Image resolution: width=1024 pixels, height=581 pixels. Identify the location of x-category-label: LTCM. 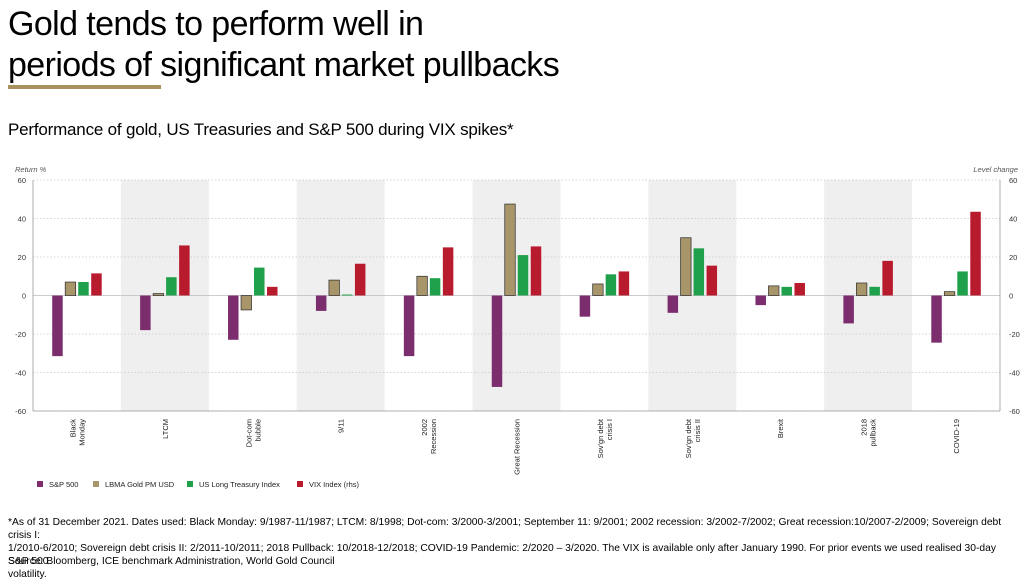
(165, 429).